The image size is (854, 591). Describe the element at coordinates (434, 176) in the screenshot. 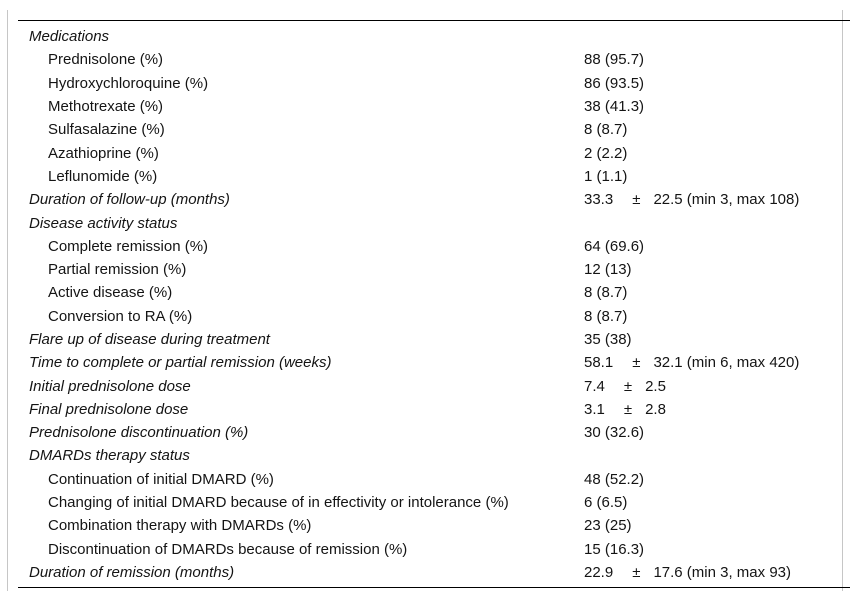

I see `table-row: Leflunomide (%) 1 (1.1)` at that location.